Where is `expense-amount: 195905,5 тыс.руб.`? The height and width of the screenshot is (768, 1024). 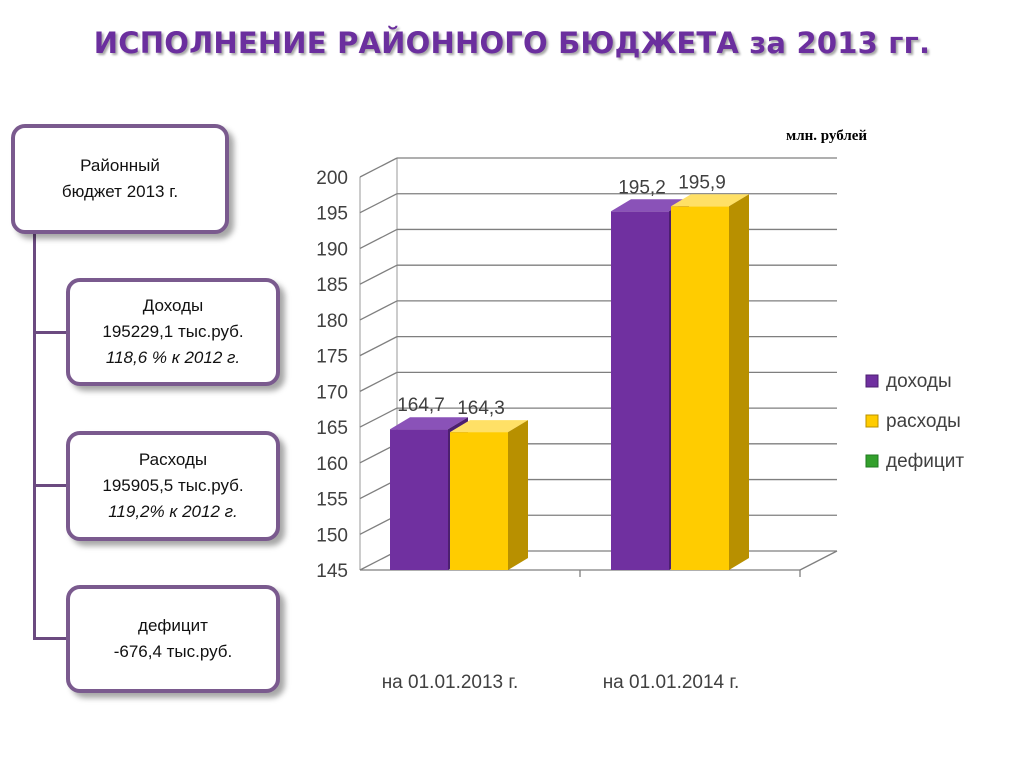 expense-amount: 195905,5 тыс.руб. is located at coordinates (173, 485).